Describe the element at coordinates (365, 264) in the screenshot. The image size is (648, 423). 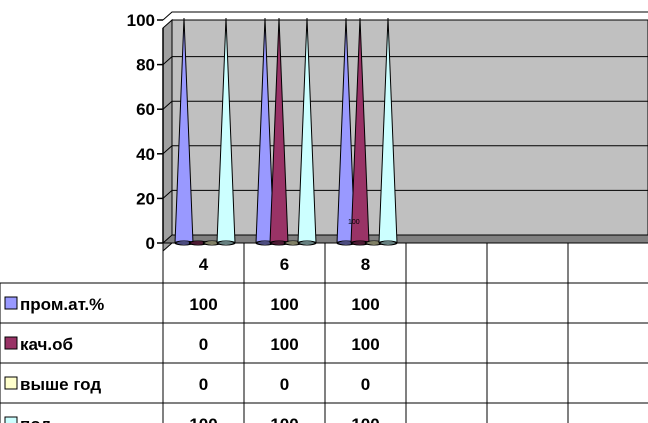
I see `category-label: 8` at that location.